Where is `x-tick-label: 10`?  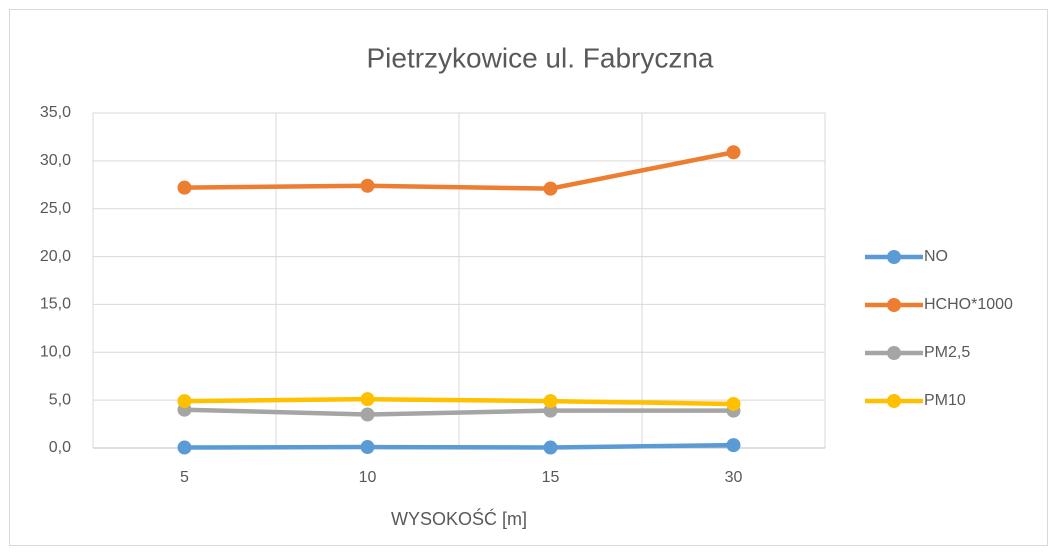
x-tick-label: 10 is located at coordinates (368, 477).